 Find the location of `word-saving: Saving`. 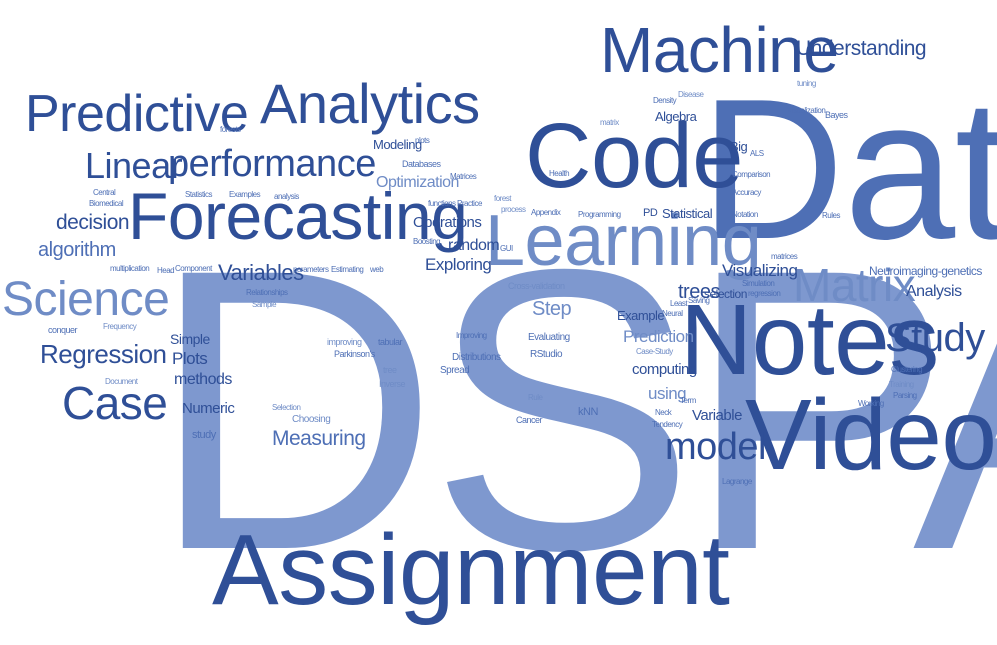

word-saving: Saving is located at coordinates (699, 300).